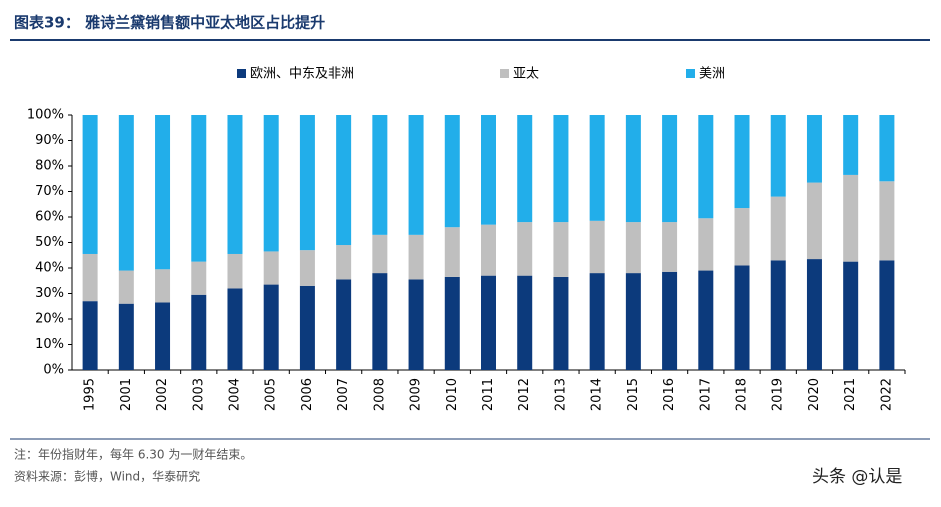 The width and height of the screenshot is (941, 507). Describe the element at coordinates (488, 394) in the screenshot. I see `x-tick-label: 2011` at that location.